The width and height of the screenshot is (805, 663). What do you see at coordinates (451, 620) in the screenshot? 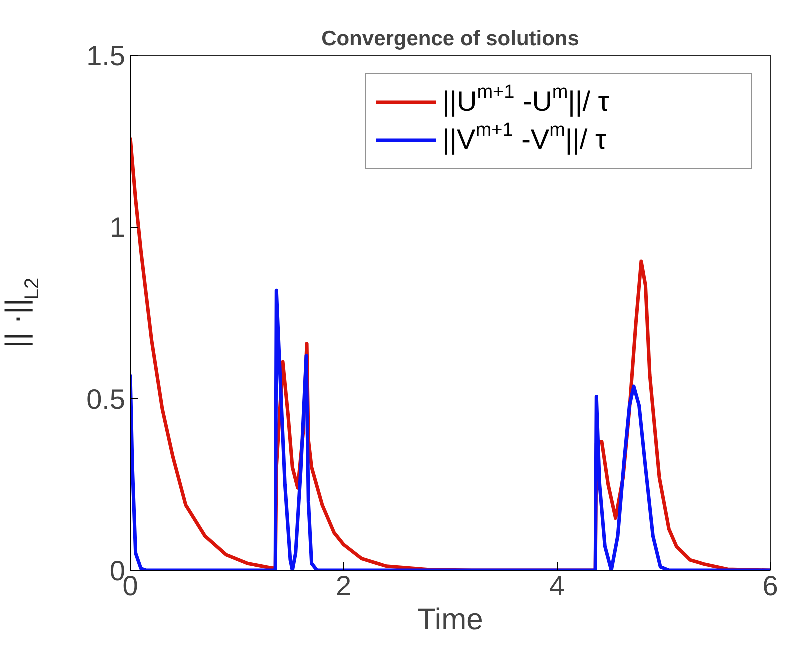
I see `x-axis-title: Time` at bounding box center [451, 620].